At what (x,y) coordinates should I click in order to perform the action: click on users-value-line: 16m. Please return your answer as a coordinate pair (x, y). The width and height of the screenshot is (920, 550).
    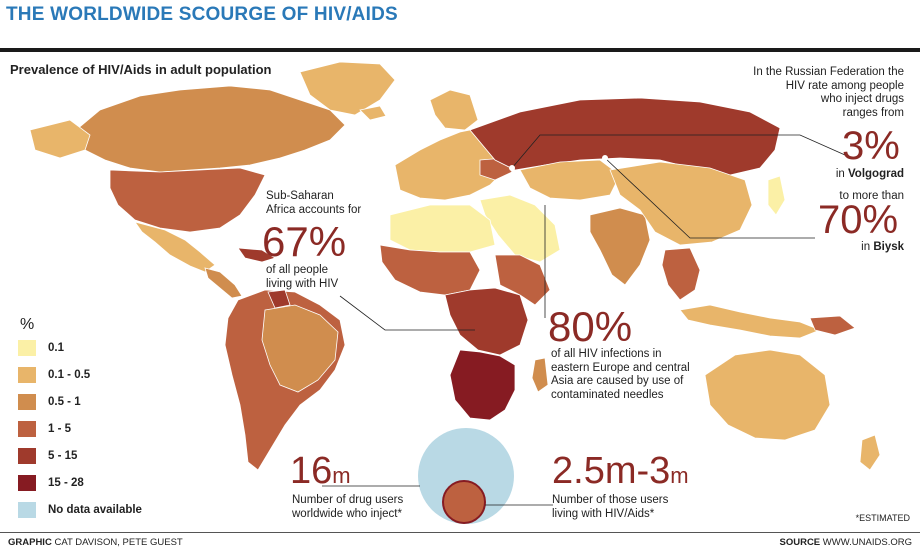
    Looking at the image, I should click on (320, 473).